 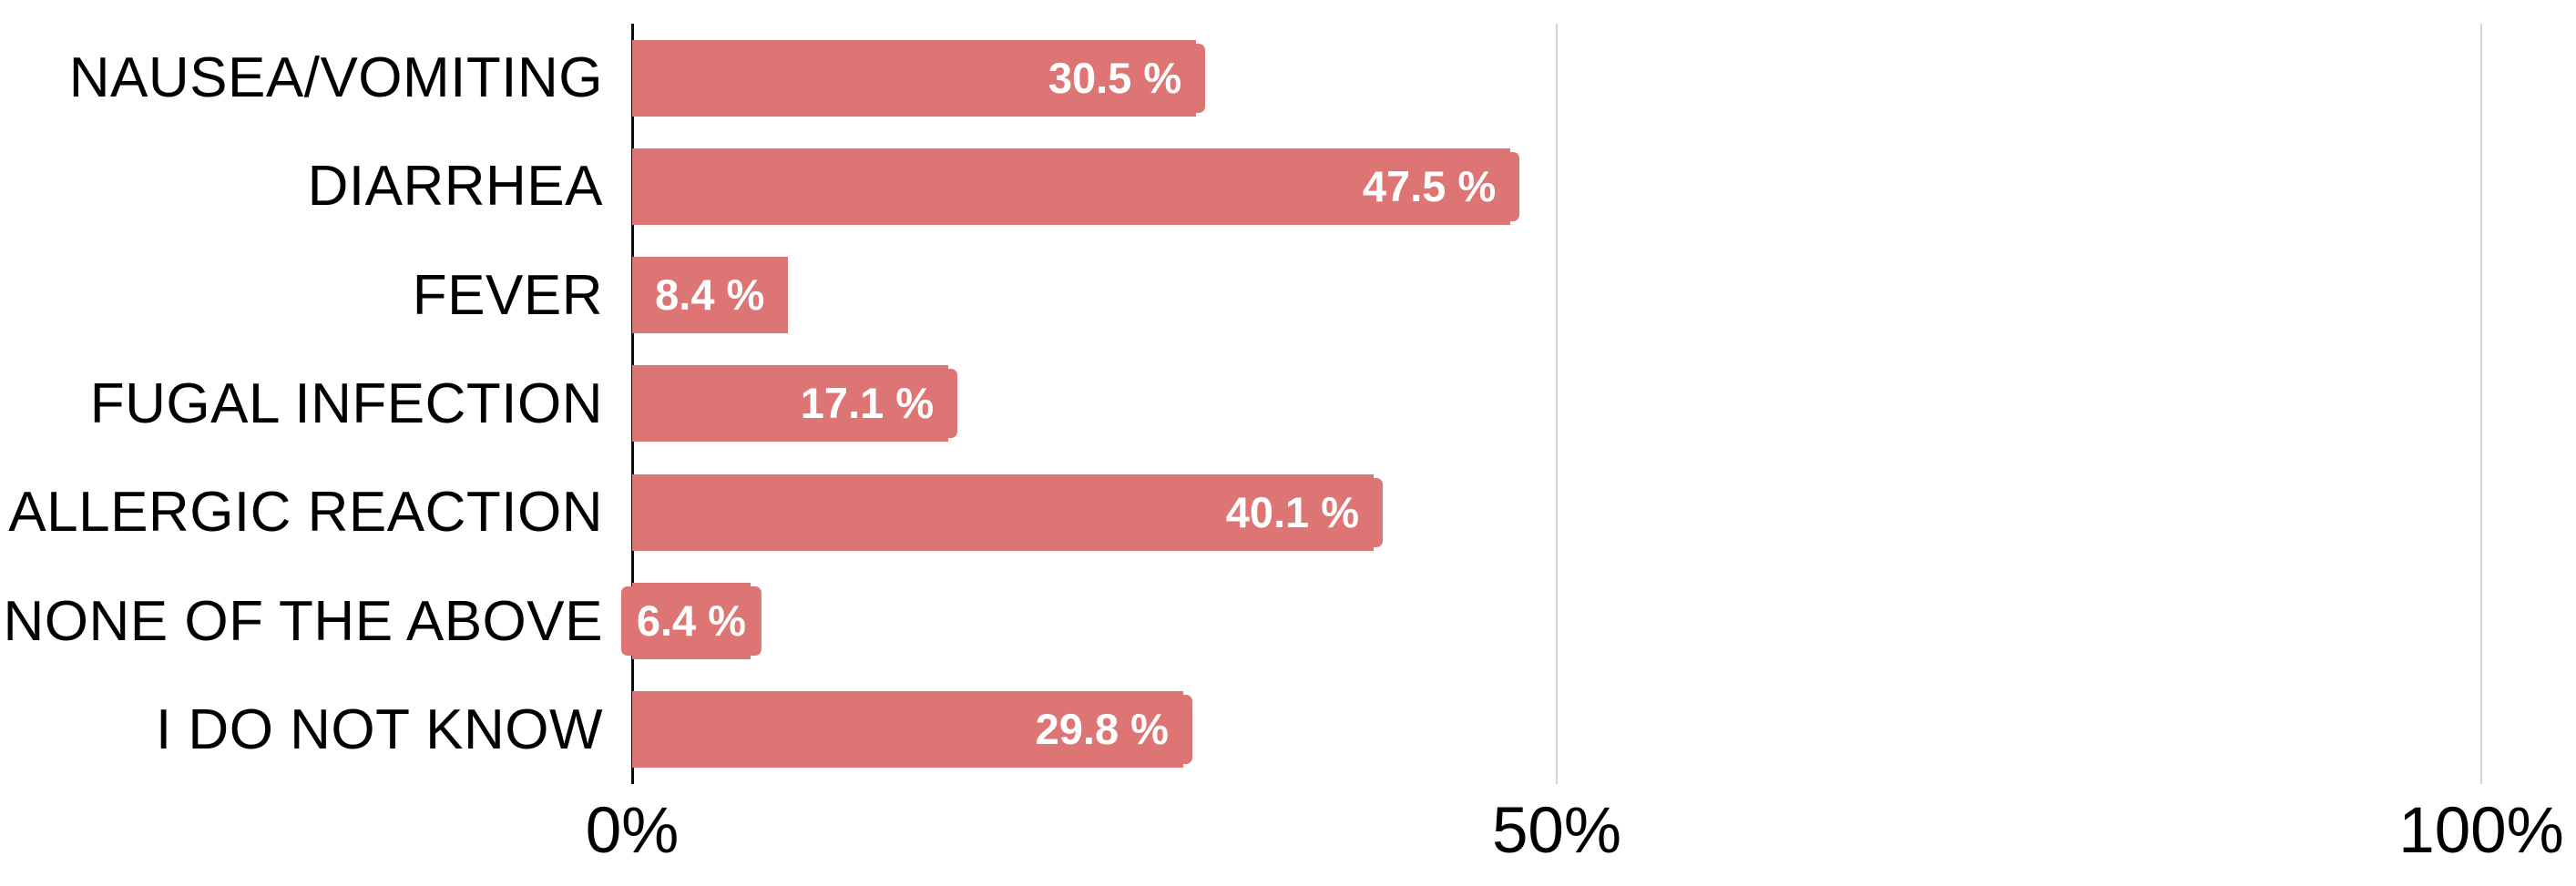 I want to click on bar-row: 30.5 %, so click(x=1556, y=78).